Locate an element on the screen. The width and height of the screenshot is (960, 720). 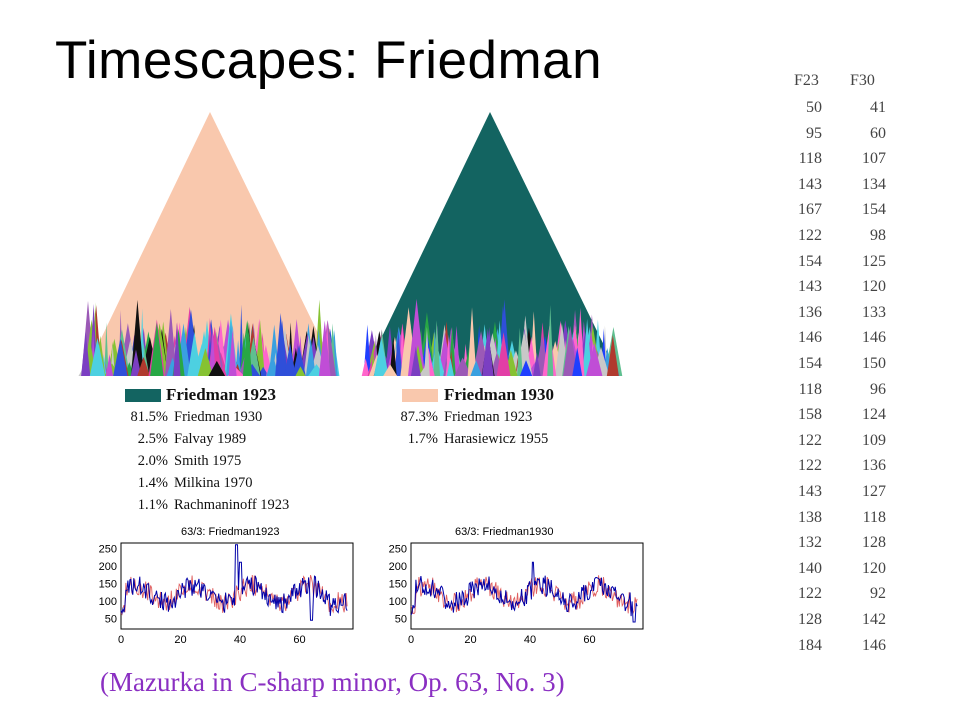
timescape-friedman-1923 is located at coordinates (211, 244).